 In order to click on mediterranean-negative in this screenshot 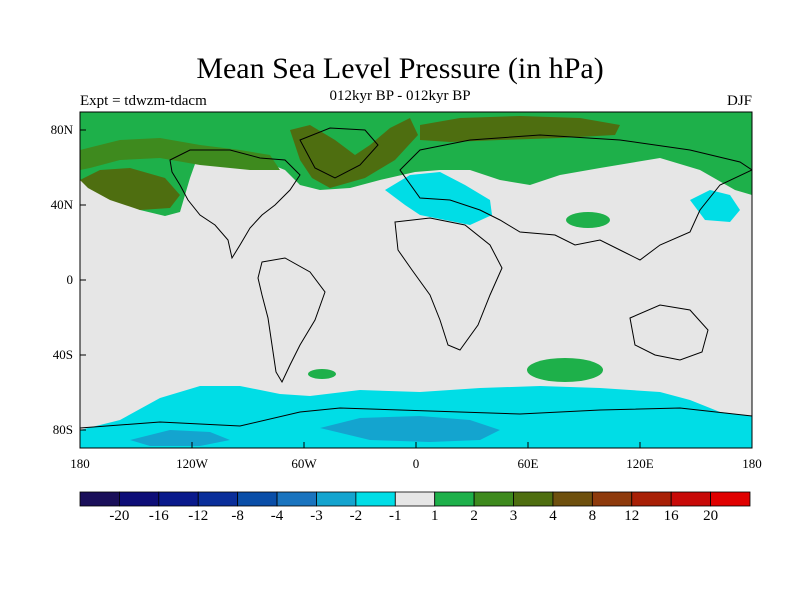, I will do `click(438, 198)`.